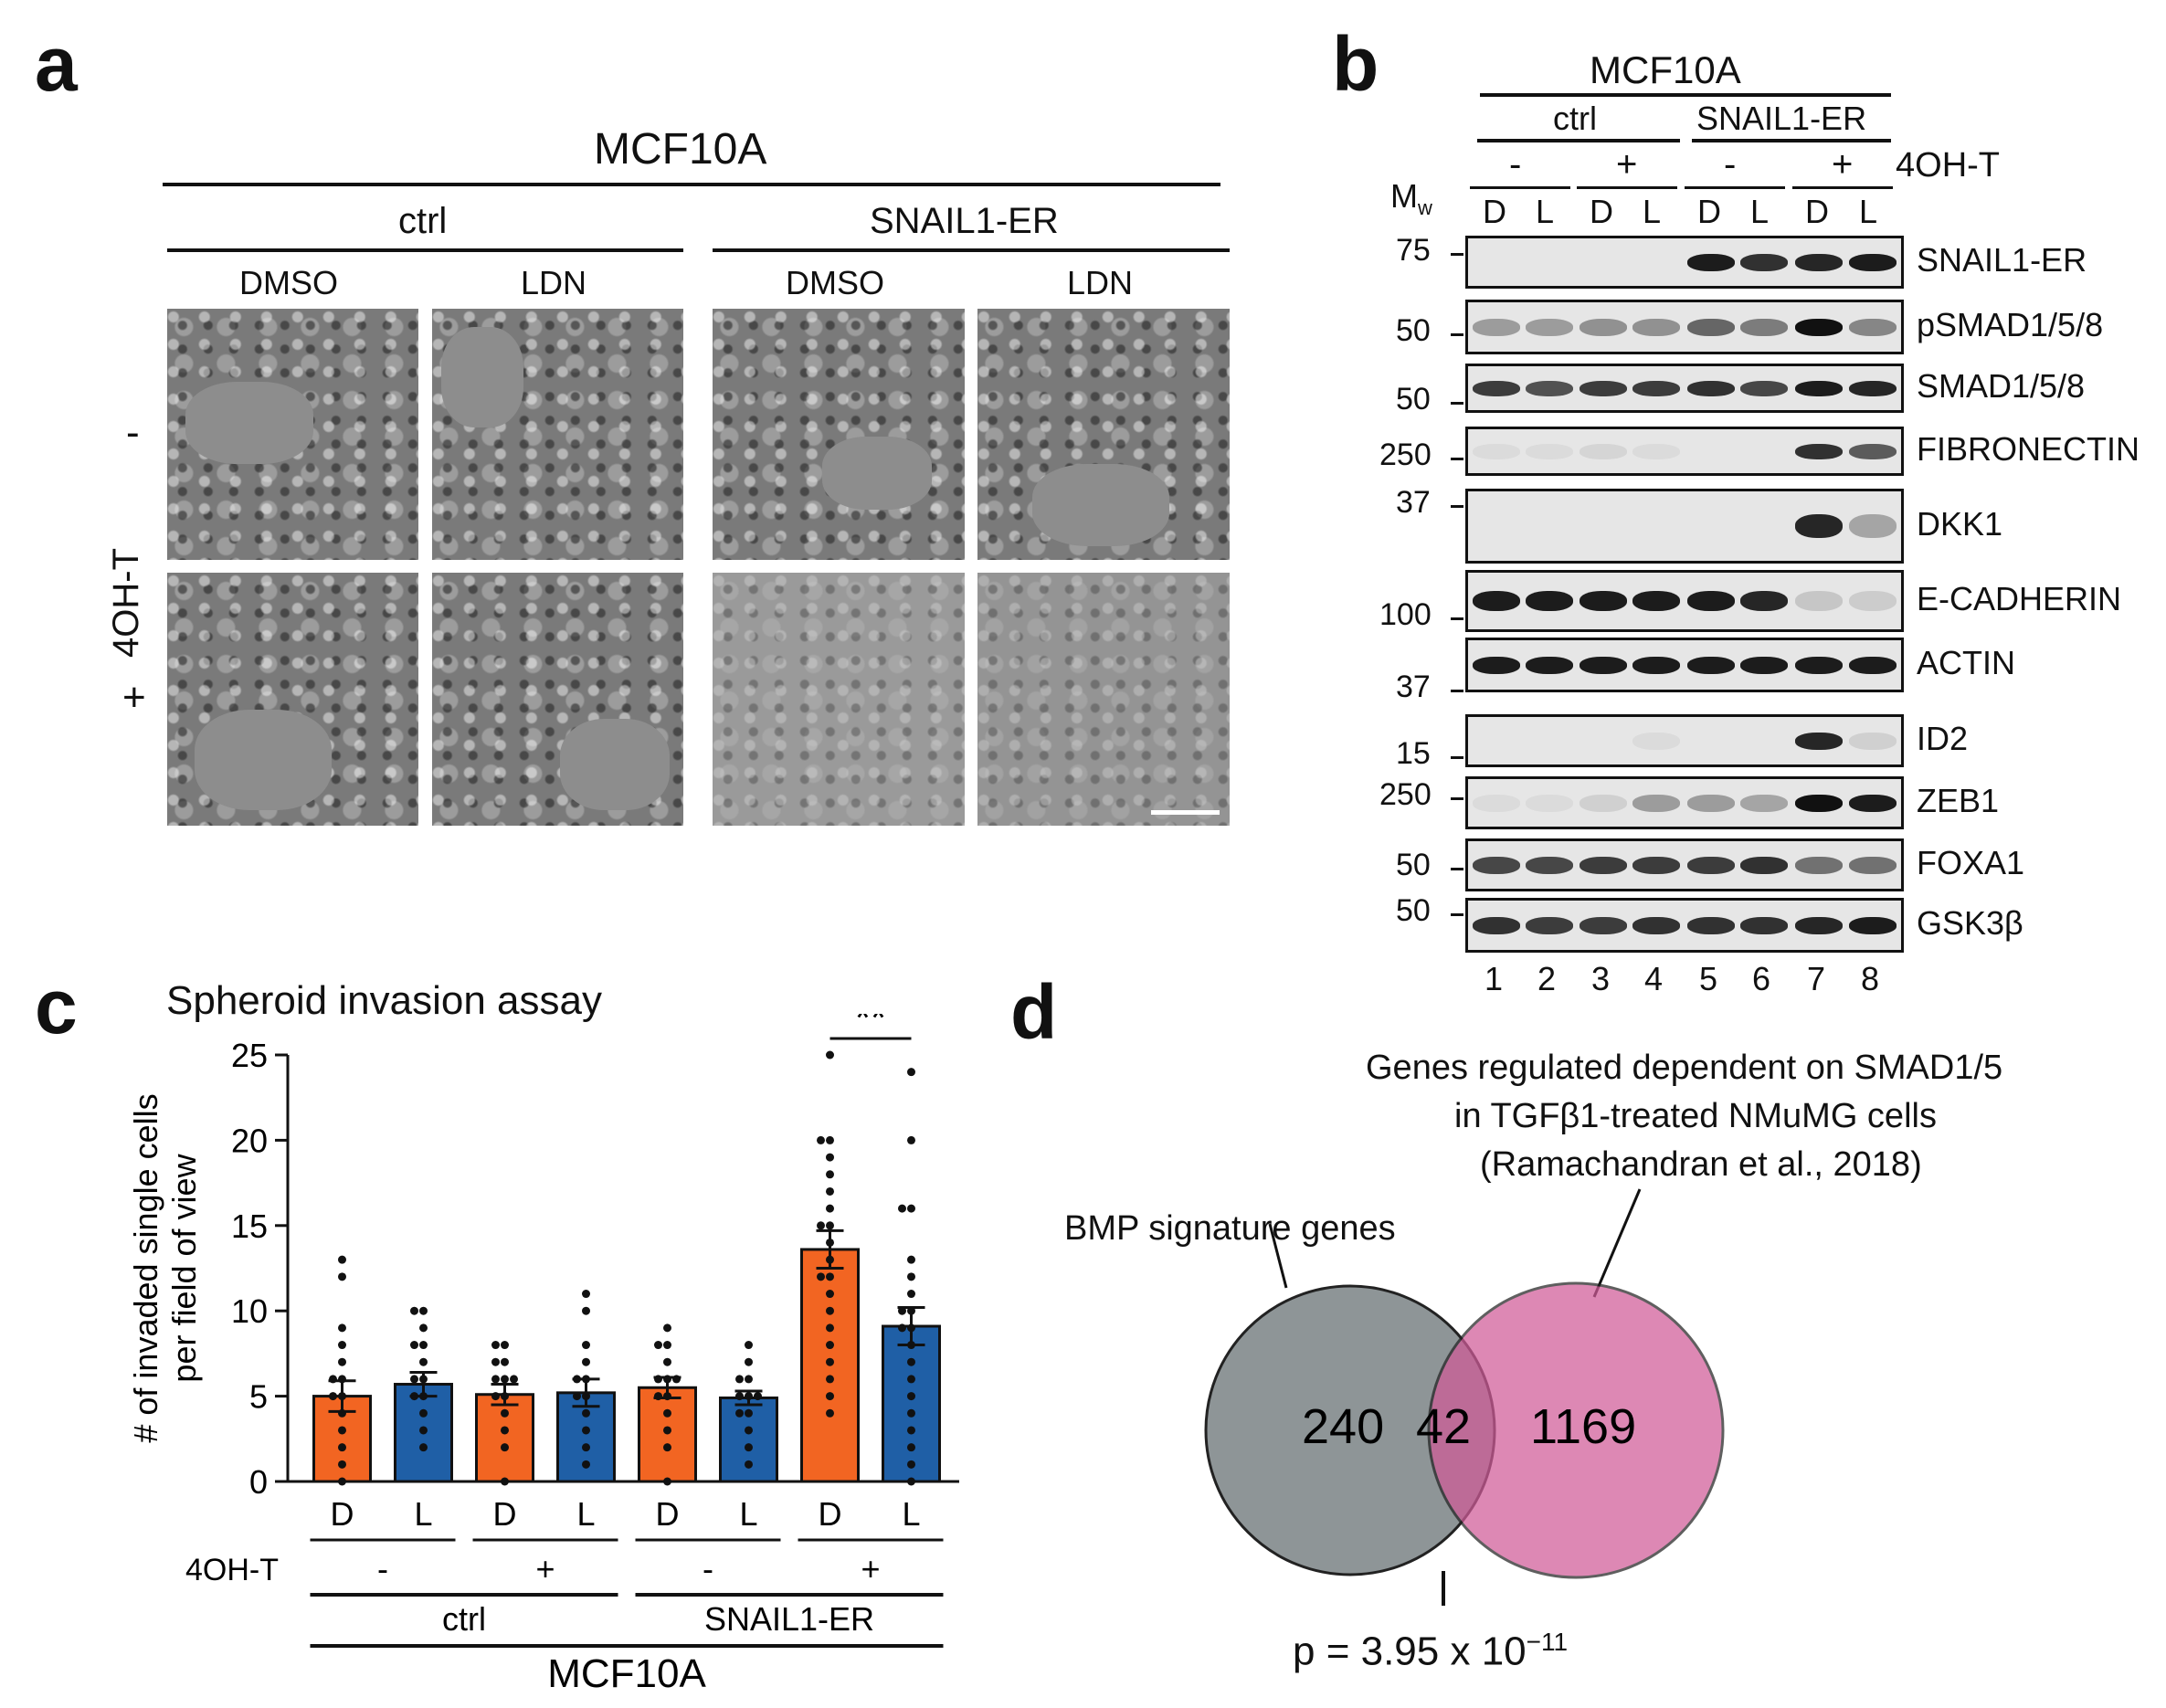 The image size is (2166, 1708). Describe the element at coordinates (1230, 1228) in the screenshot. I see `venn-left-title: BMP signature genes` at that location.